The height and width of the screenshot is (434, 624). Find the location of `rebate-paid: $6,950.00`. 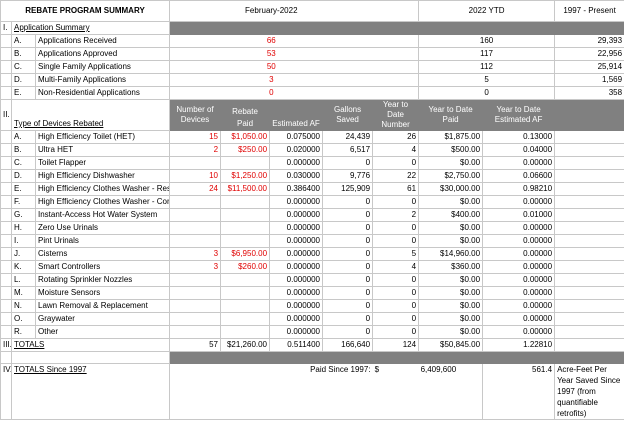

rebate-paid: $6,950.00 is located at coordinates (245, 254).